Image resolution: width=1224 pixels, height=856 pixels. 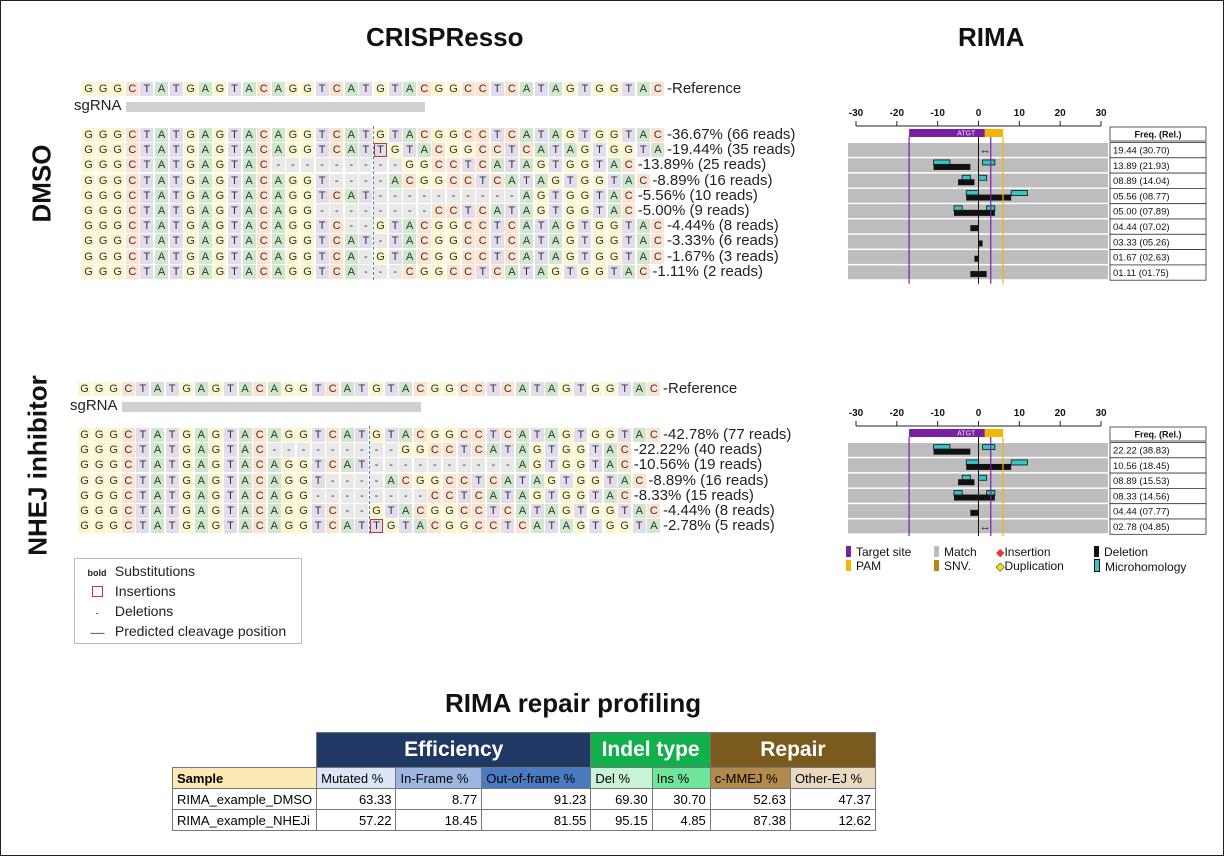 What do you see at coordinates (1141, 242) in the screenshot?
I see `rima-freq-value: 03.33 (05.26)` at bounding box center [1141, 242].